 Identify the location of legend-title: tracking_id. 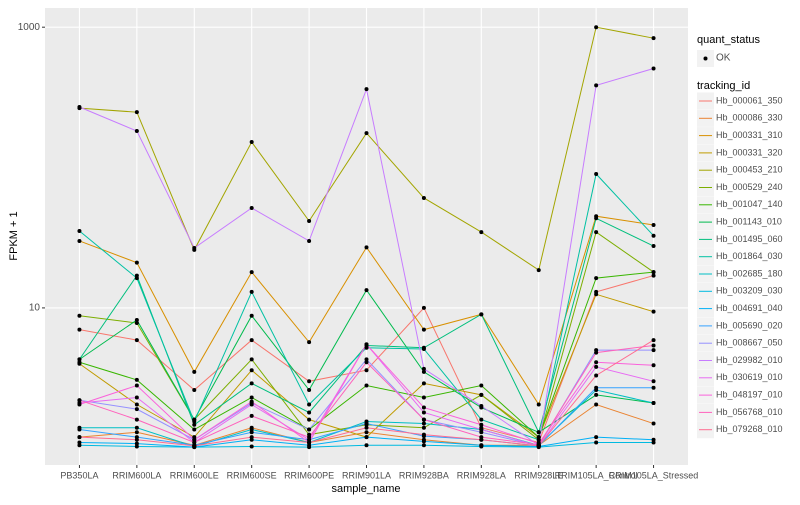
(723, 86).